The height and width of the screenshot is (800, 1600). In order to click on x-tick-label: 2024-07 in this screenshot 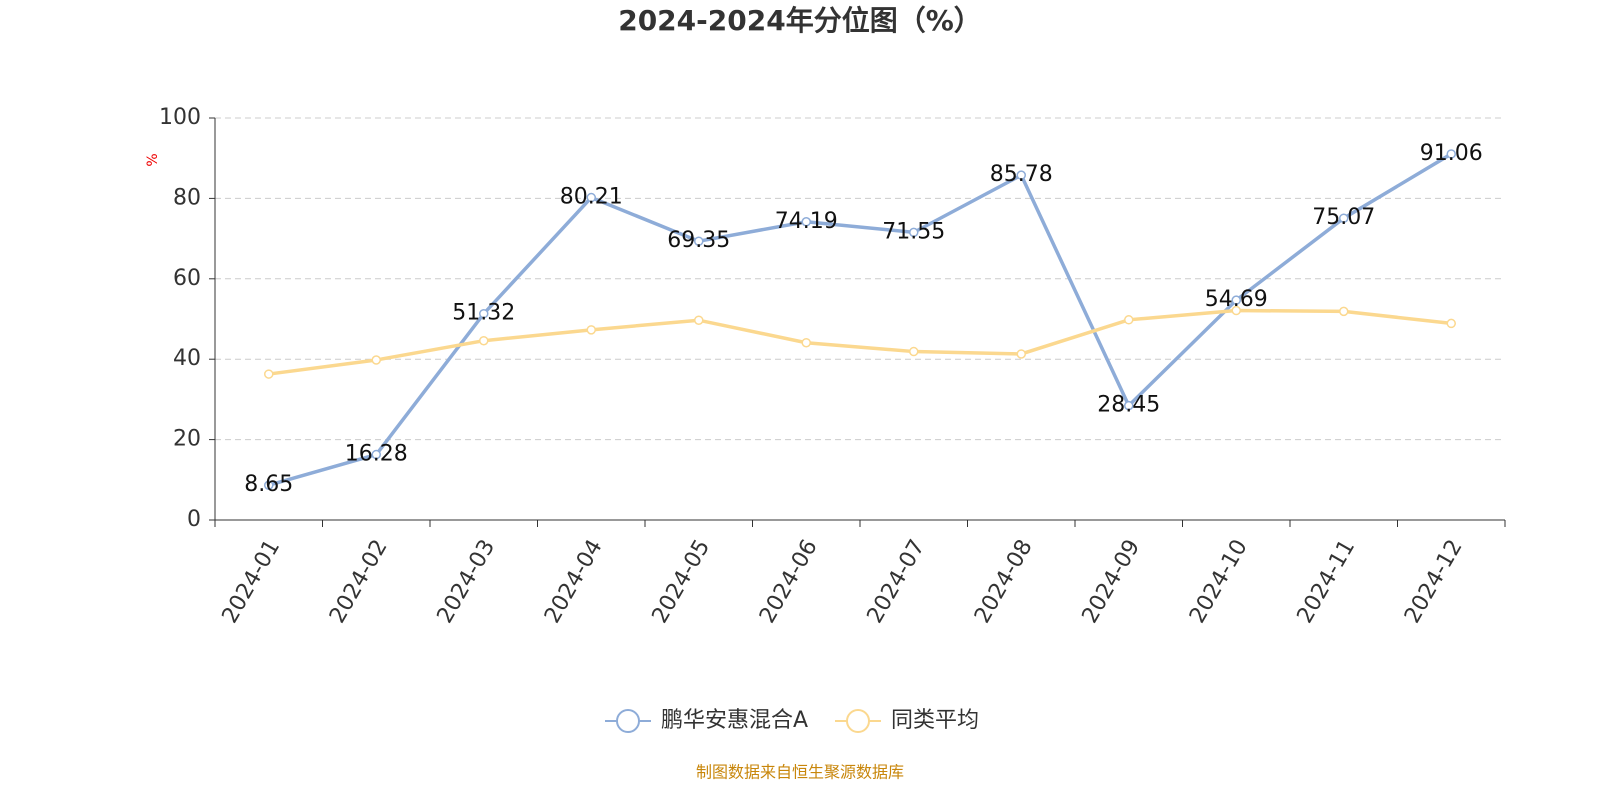, I will do `click(897, 582)`.